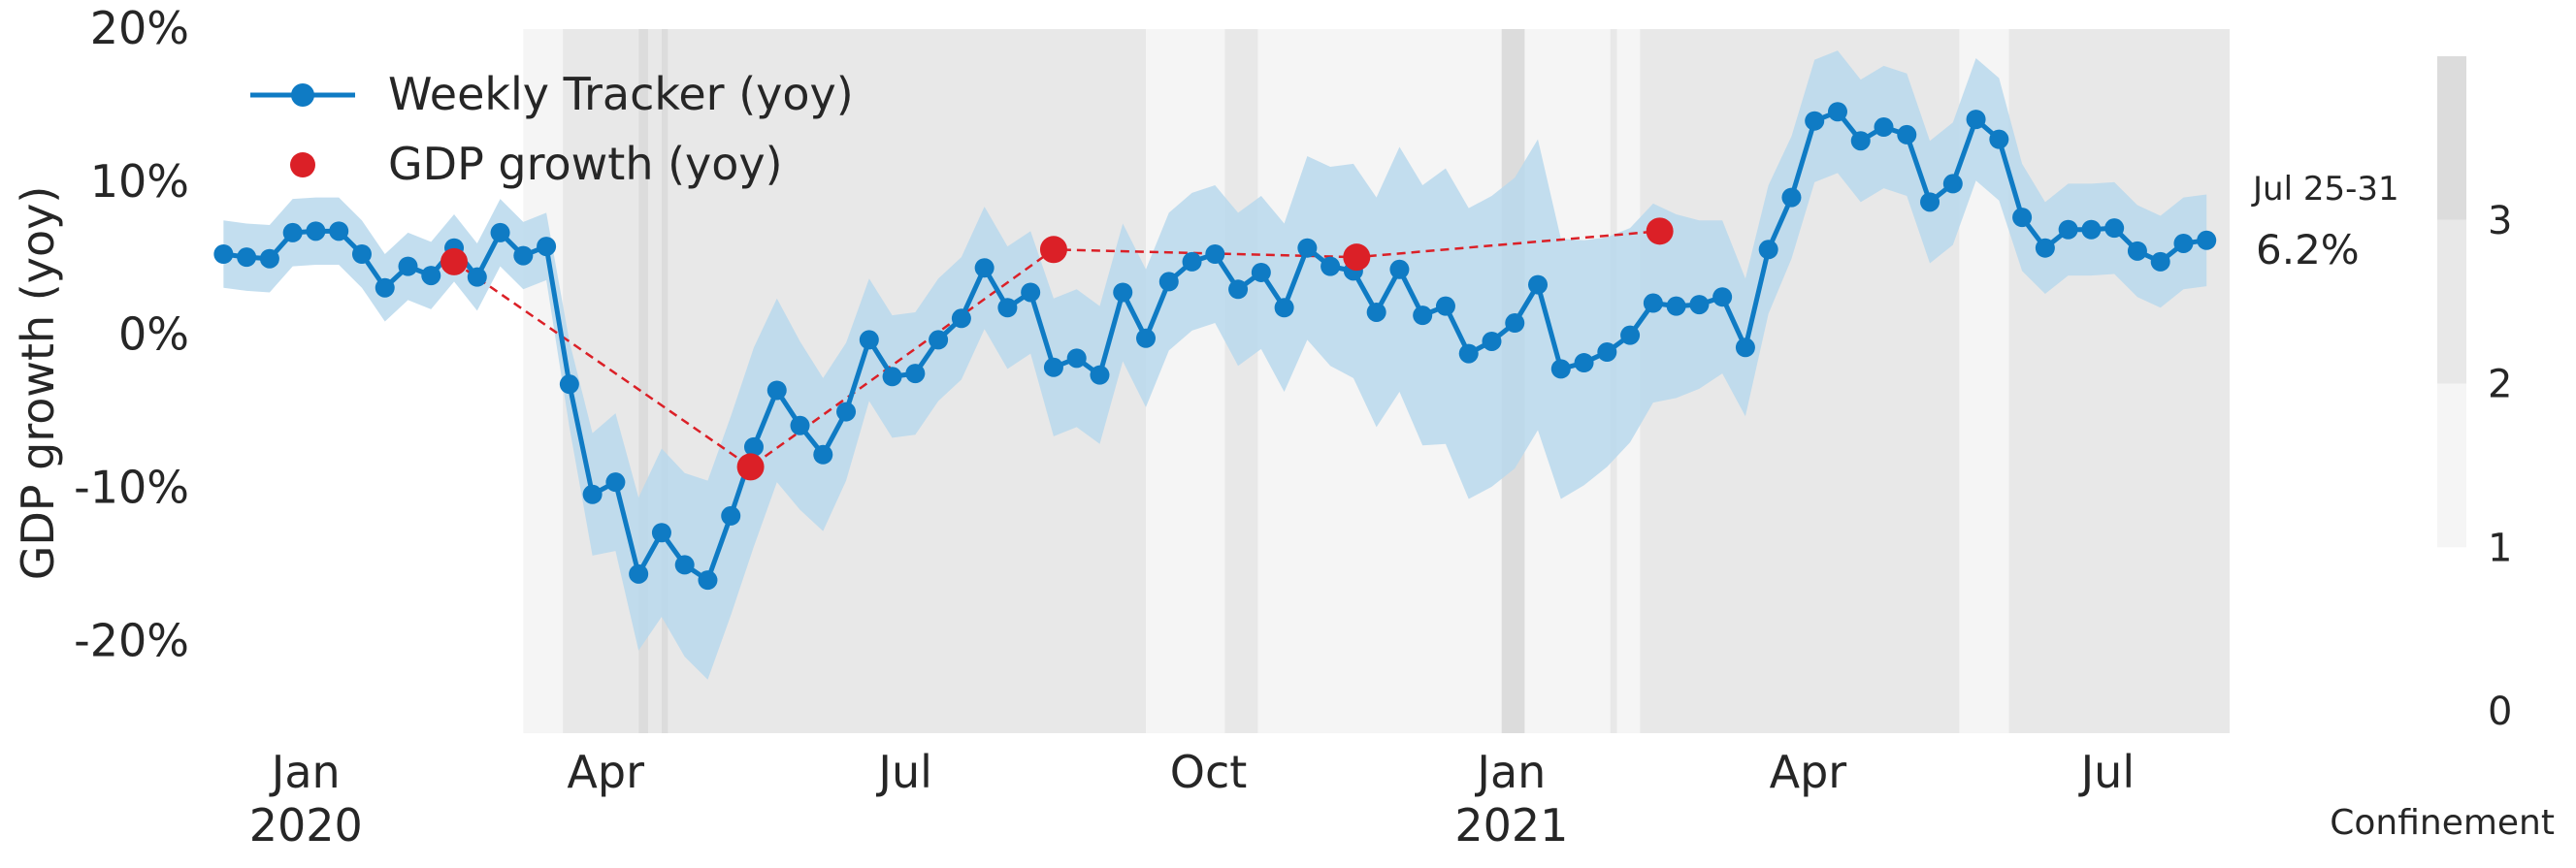 This screenshot has height=868, width=2576. I want to click on confinement-colorbar, so click(2451, 302).